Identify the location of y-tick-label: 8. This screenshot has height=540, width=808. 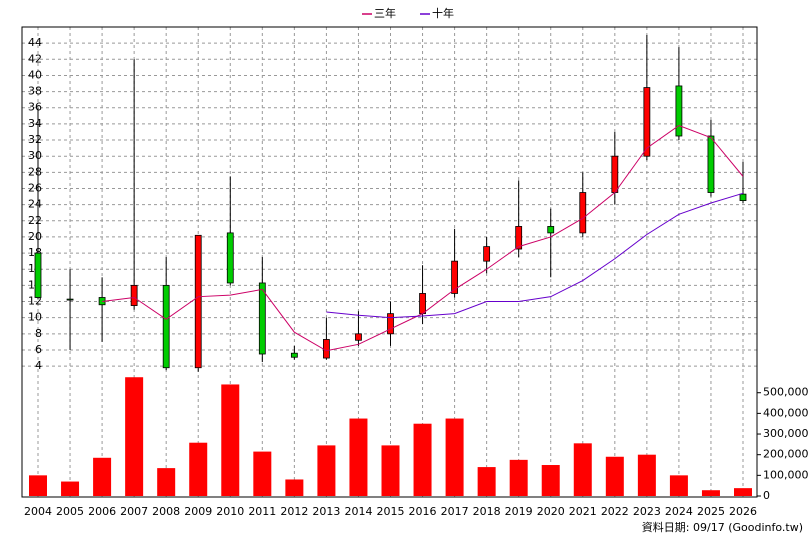
(38, 333).